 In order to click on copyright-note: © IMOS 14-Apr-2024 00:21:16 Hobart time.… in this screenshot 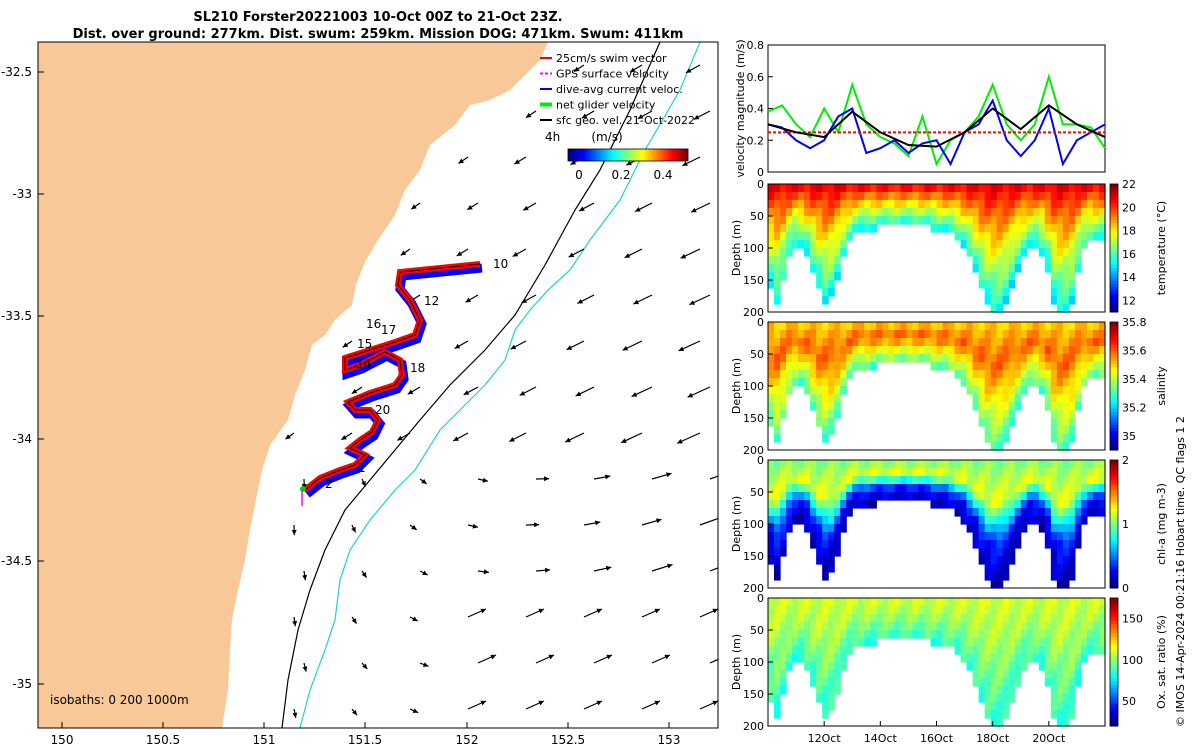, I will do `click(1180, 571)`.